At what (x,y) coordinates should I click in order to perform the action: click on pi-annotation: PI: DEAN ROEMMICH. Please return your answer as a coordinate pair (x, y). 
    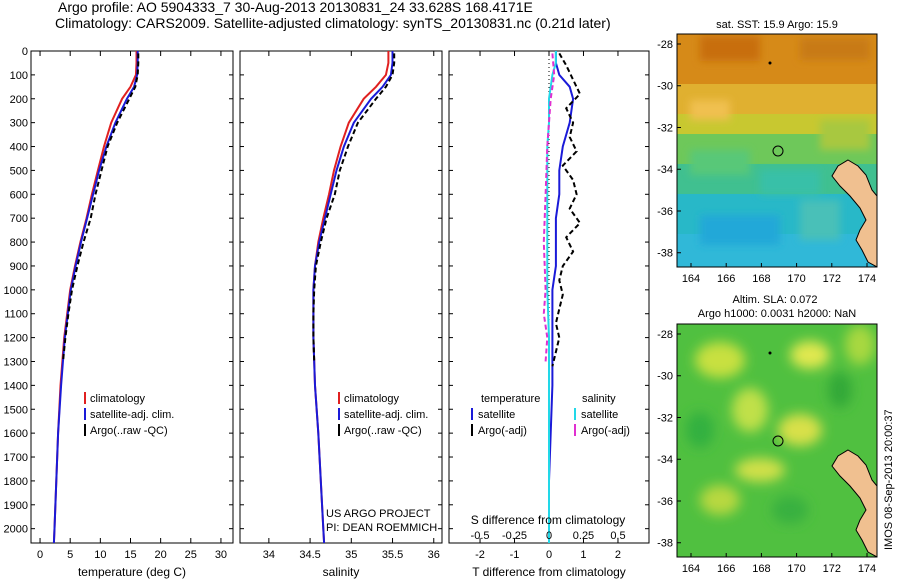
    Looking at the image, I should click on (381, 528).